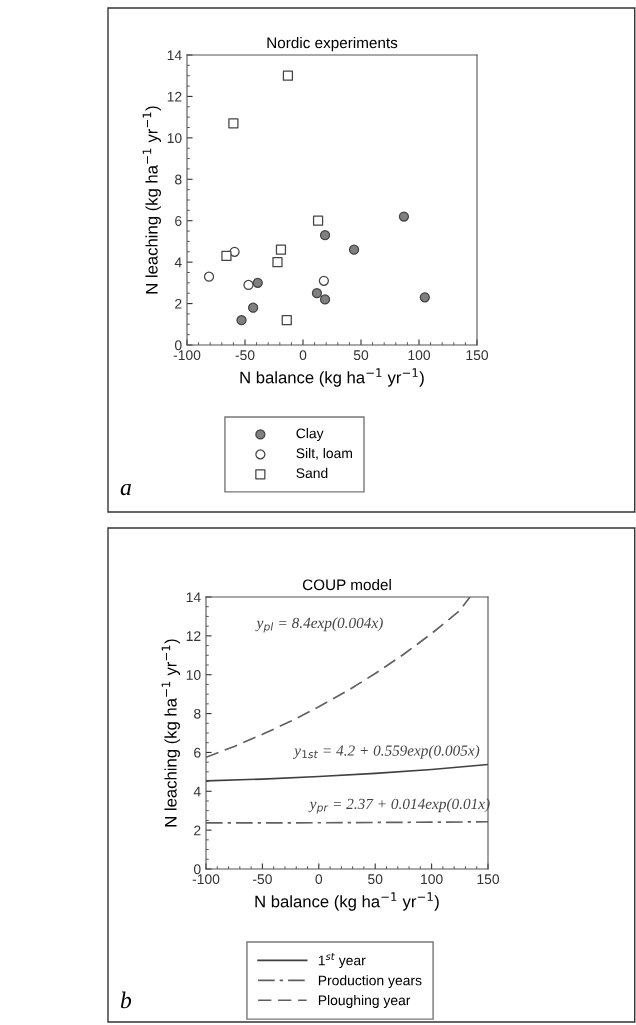 The width and height of the screenshot is (636, 1025). Describe the element at coordinates (370, 982) in the screenshot. I see `legend-label: Production years` at that location.